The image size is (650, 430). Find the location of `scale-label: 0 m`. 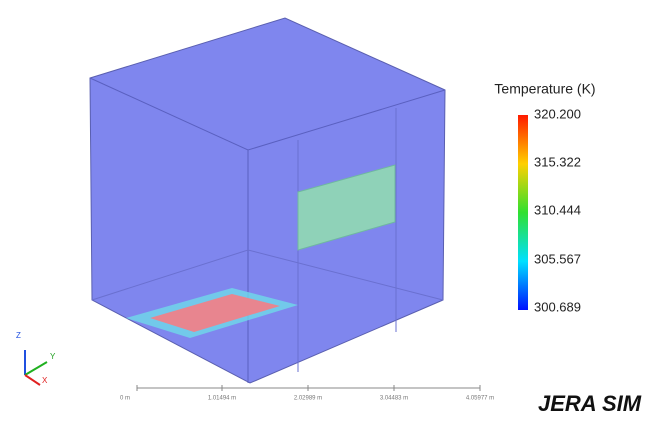

scale-label: 0 m is located at coordinates (125, 399).